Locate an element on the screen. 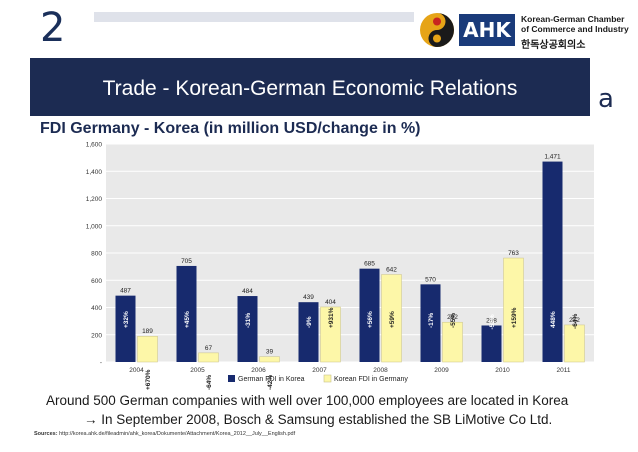  logo-line-3: 한독상공회의소 is located at coordinates (553, 45).